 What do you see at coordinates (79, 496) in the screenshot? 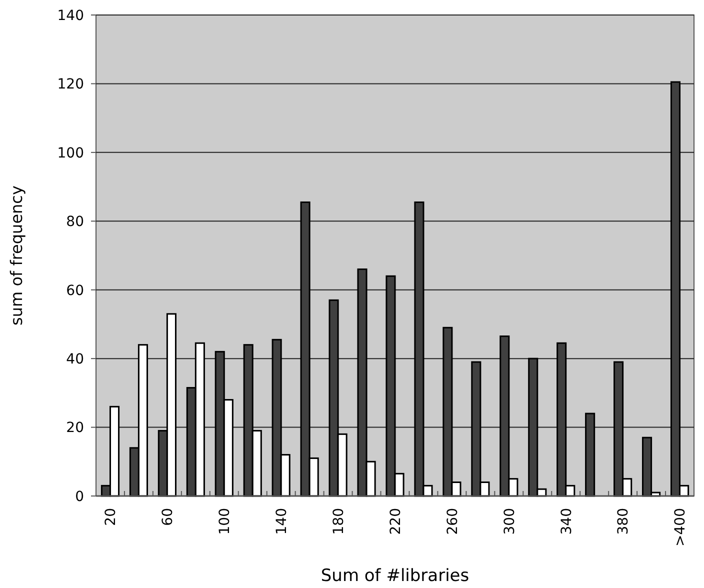
I see `y-tick-label: 0` at bounding box center [79, 496].